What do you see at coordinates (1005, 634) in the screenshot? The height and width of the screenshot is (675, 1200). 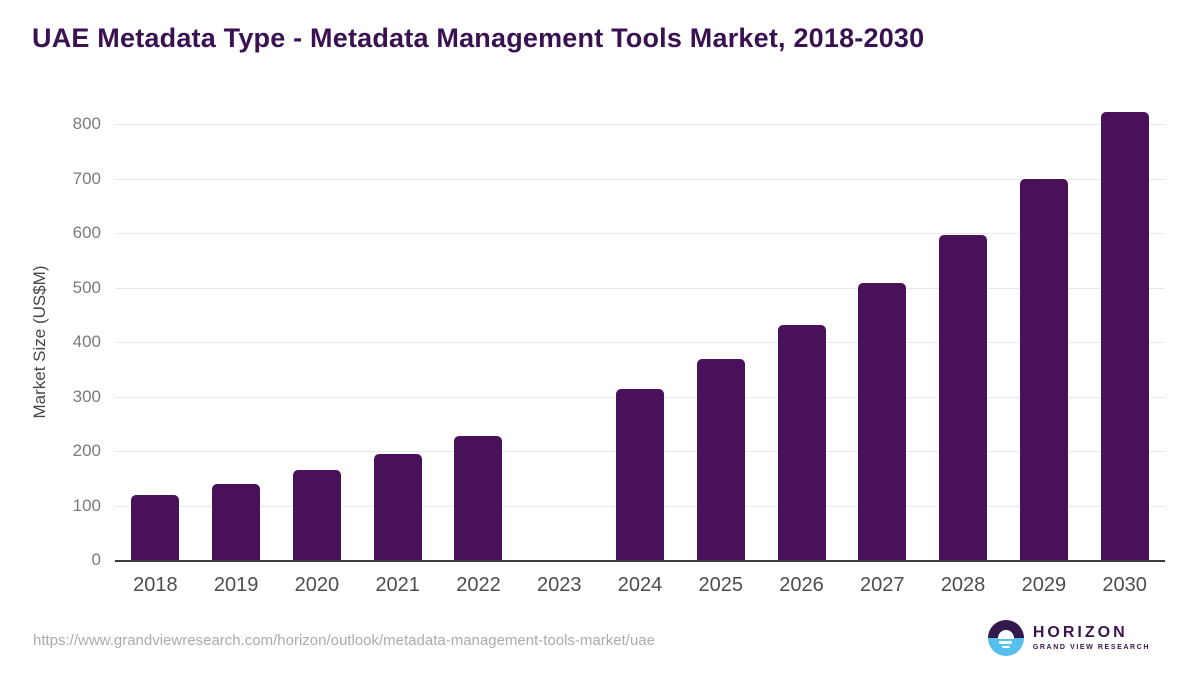 I see `logo-sun-dome` at bounding box center [1005, 634].